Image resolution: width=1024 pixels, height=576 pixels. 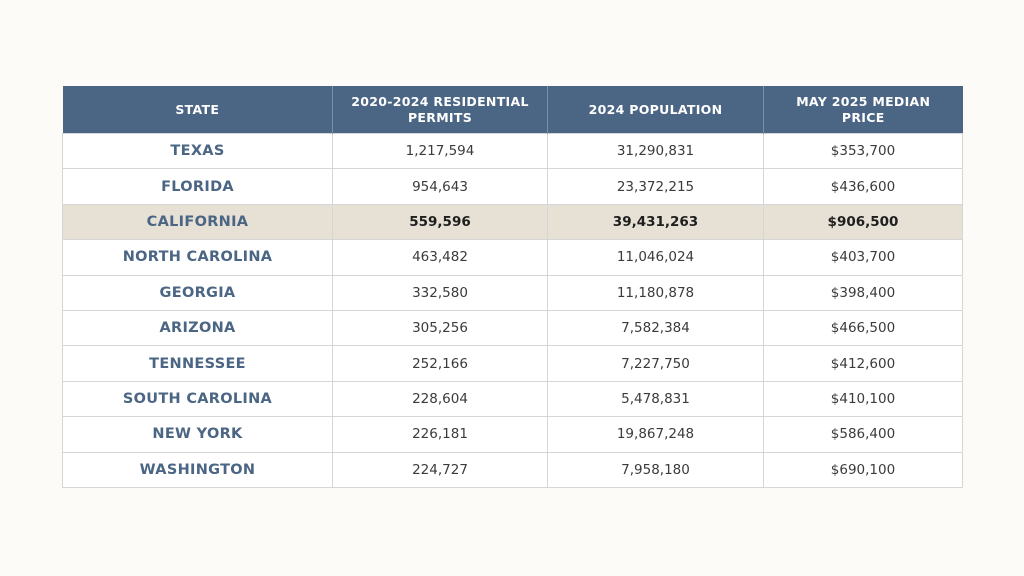 What do you see at coordinates (440, 469) in the screenshot?
I see `permits-cell: 224,727` at bounding box center [440, 469].